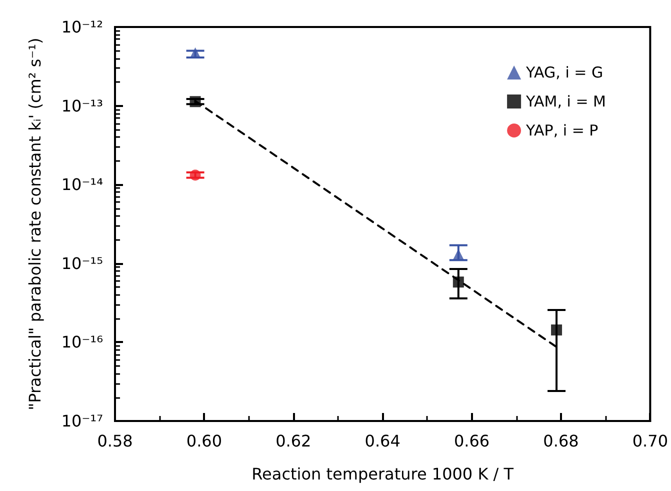  What do you see at coordinates (204, 441) in the screenshot?
I see `x-tick-label: 0.60` at bounding box center [204, 441].